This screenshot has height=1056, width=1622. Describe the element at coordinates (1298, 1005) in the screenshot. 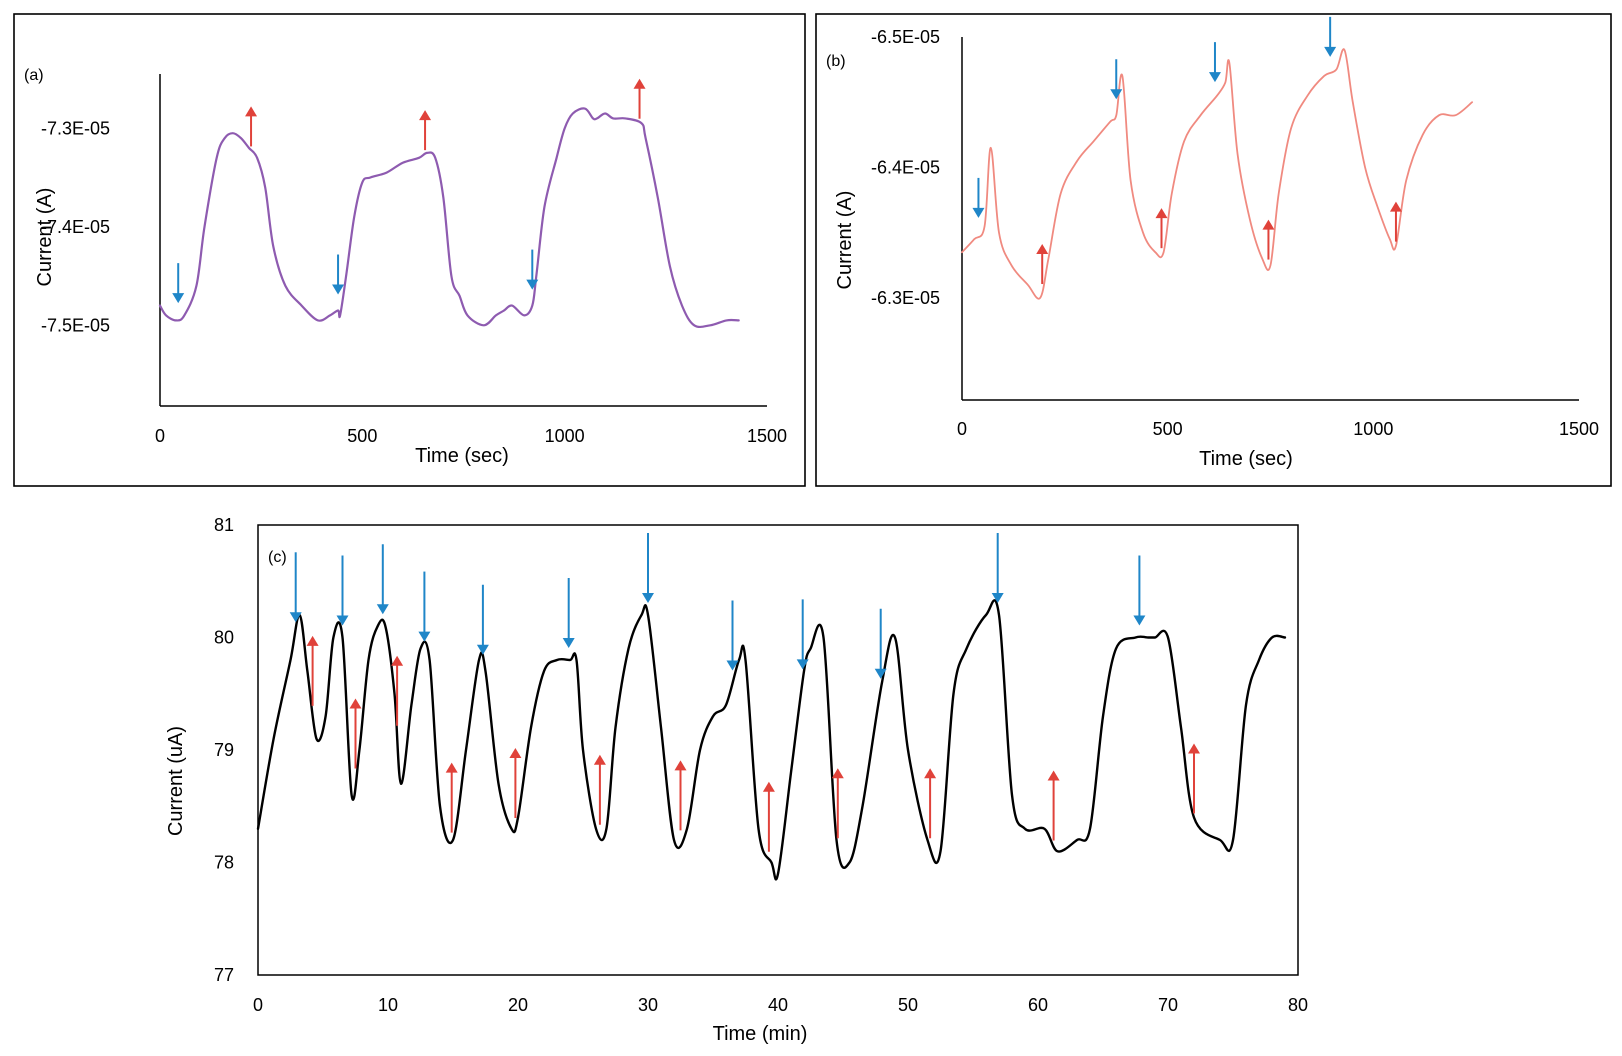

I see `panel-c-x-tick-label: 80` at that location.